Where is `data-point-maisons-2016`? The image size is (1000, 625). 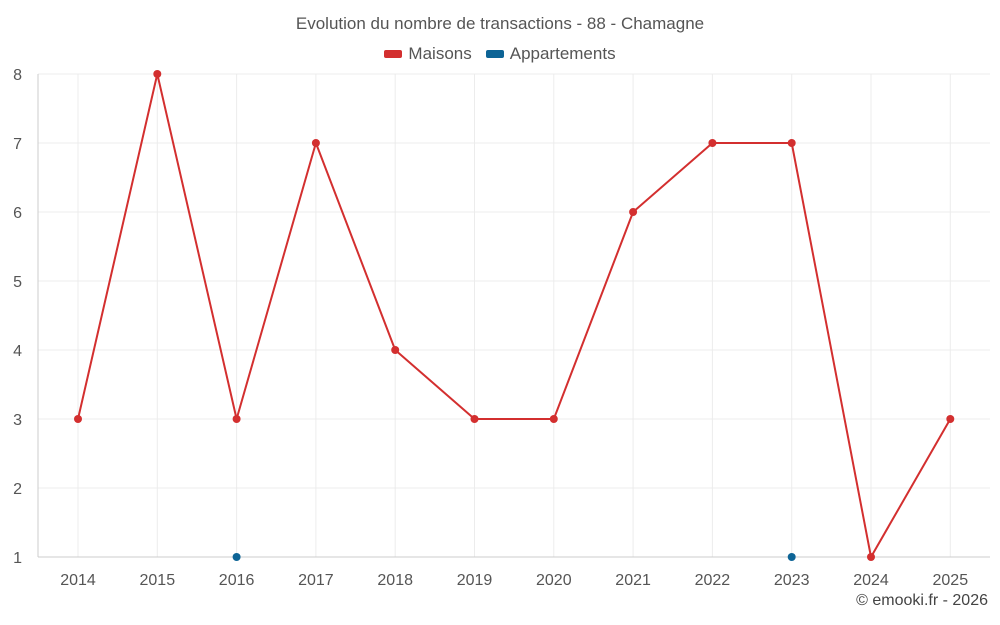
data-point-maisons-2016 is located at coordinates (236, 419).